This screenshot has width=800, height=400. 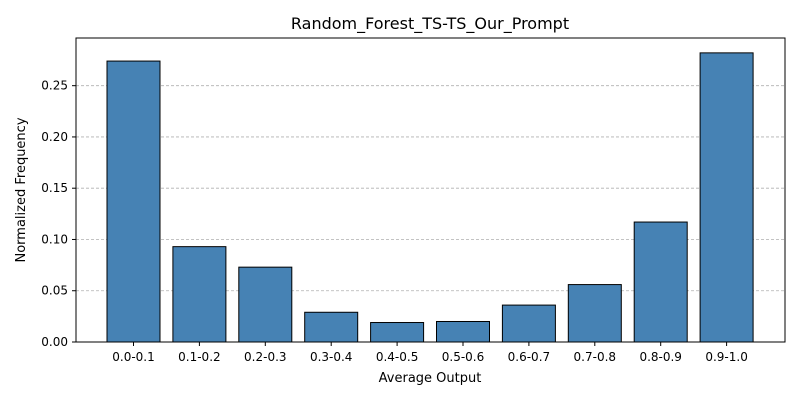 What do you see at coordinates (54, 86) in the screenshot?
I see `y-tick-label: 0.25` at bounding box center [54, 86].